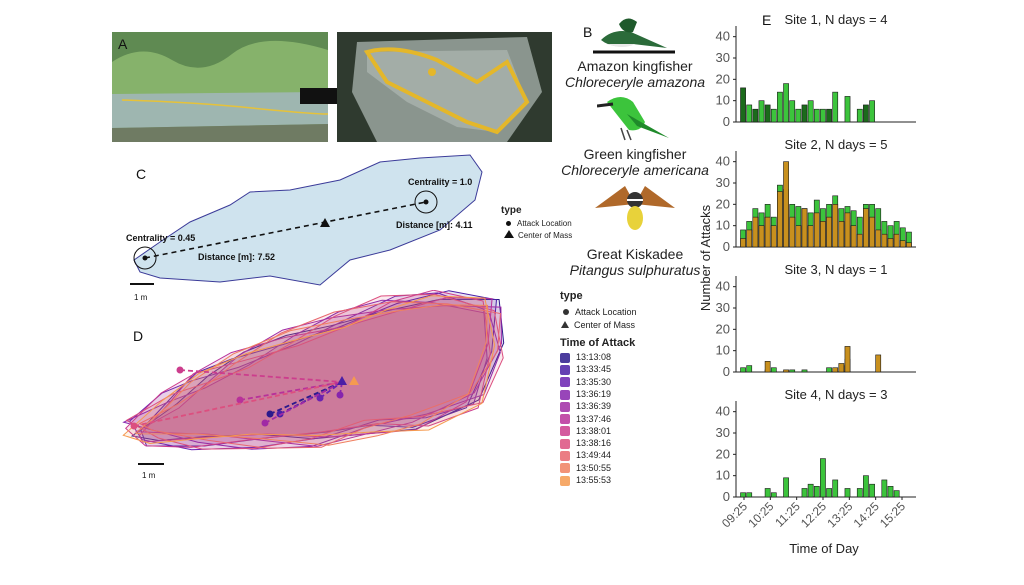 Image resolution: width=1024 pixels, height=585 pixels. What do you see at coordinates (824, 548) in the screenshot?
I see `x-axis-label: Time of Day` at bounding box center [824, 548].